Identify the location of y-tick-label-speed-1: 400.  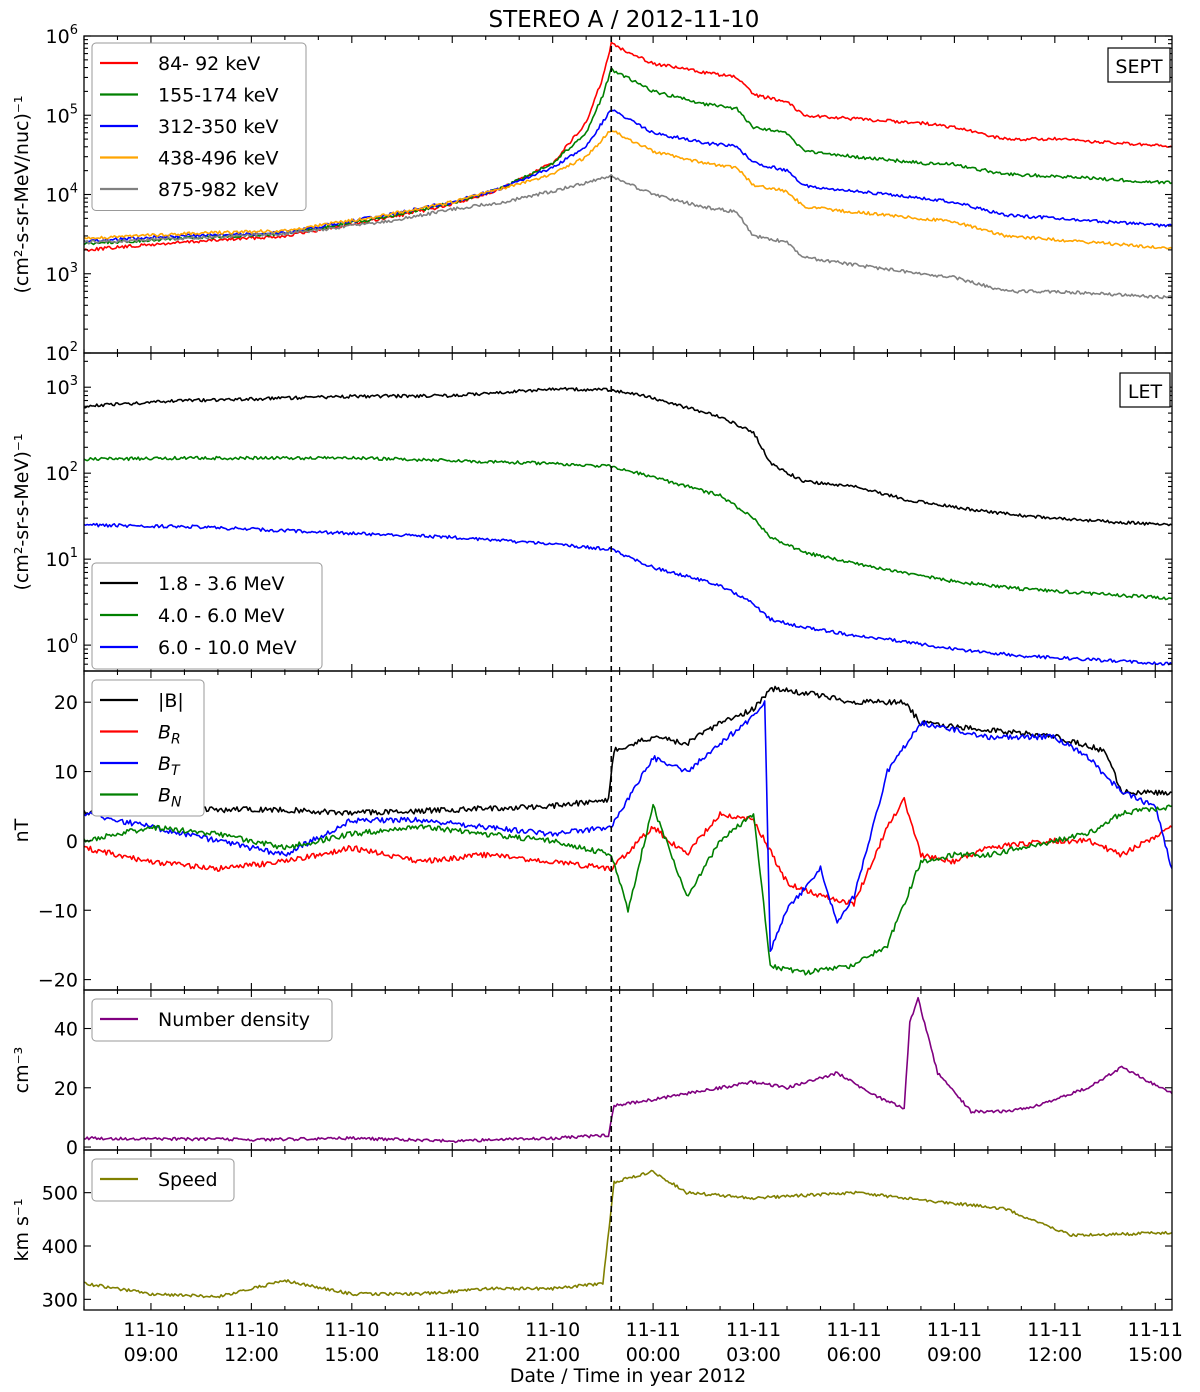
(60, 1247).